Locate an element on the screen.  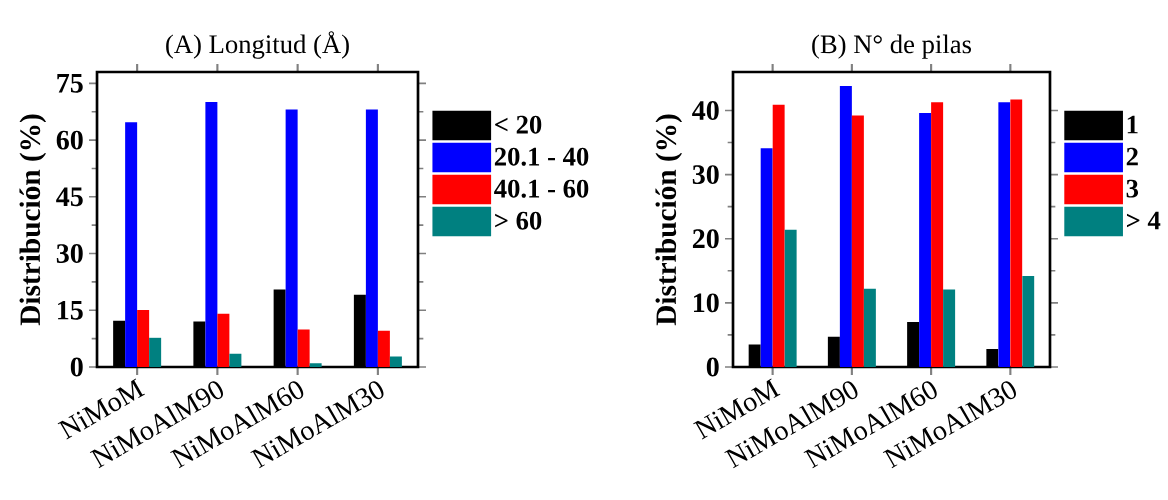
chart-title: (B) N° de pilas is located at coordinates (892, 46).